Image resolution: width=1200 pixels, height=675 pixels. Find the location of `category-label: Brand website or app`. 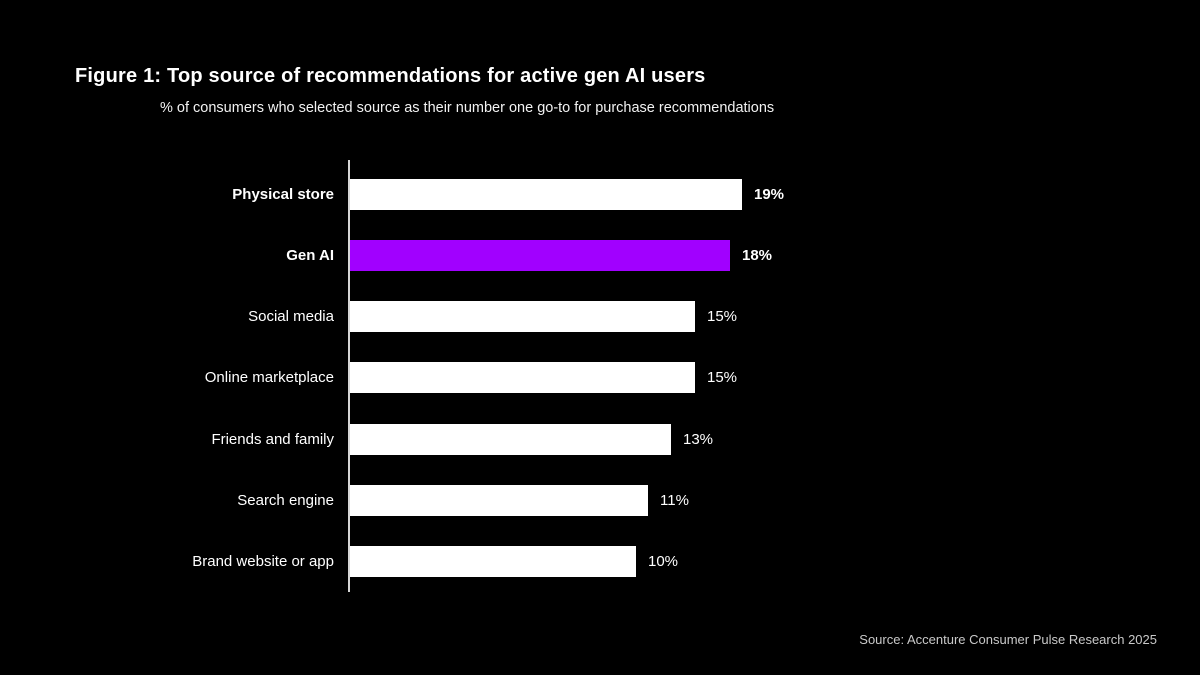

category-label: Brand website or app is located at coordinates (263, 562).